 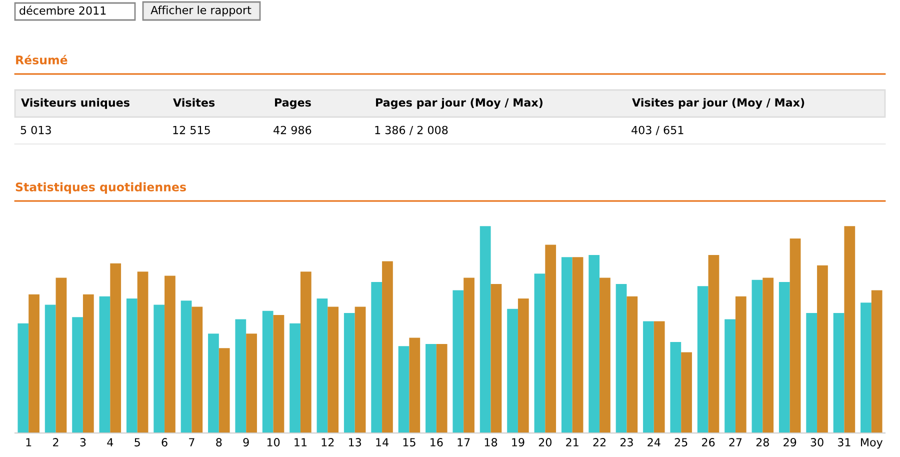 What do you see at coordinates (83, 442) in the screenshot?
I see `x-tick-label: 3` at bounding box center [83, 442].